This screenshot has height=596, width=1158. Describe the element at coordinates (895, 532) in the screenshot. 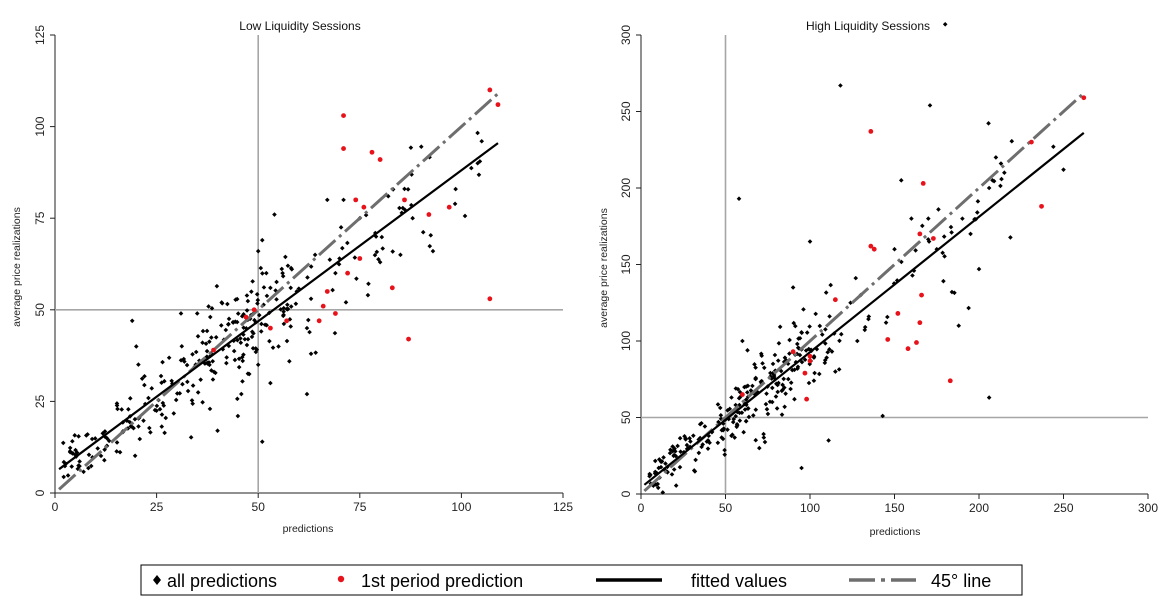

I see `x-axis-label: predictions` at that location.